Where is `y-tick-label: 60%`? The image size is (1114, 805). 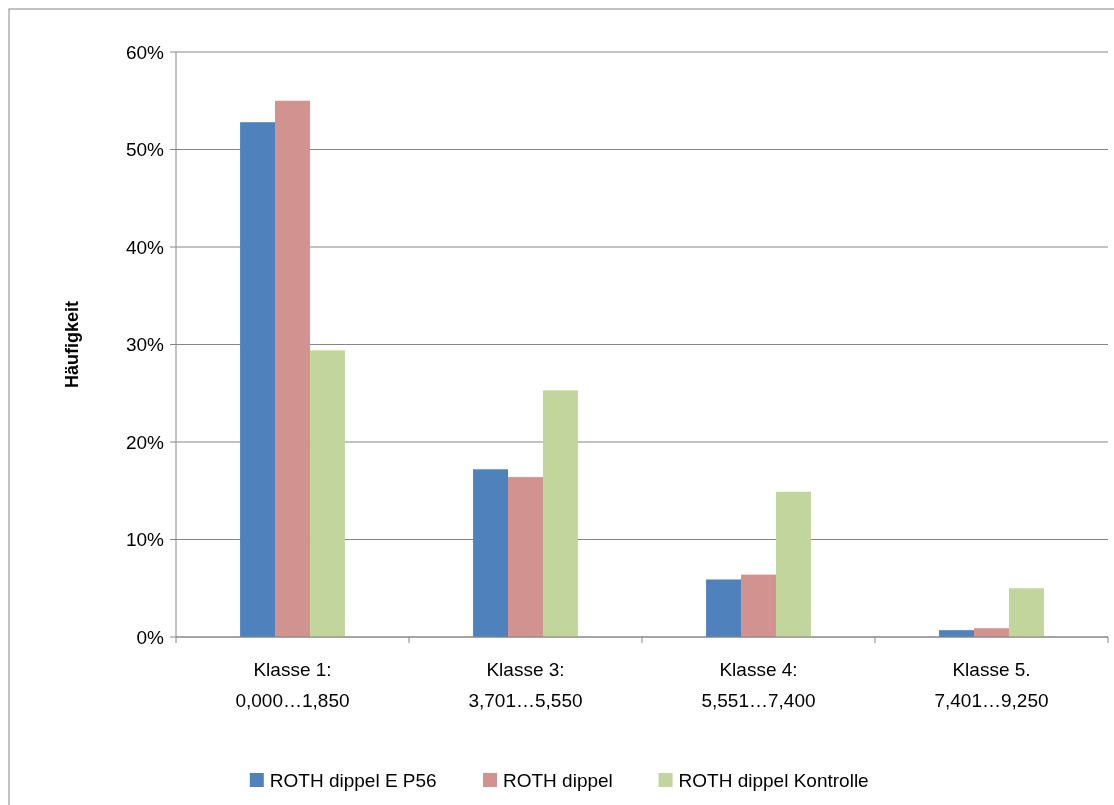 y-tick-label: 60% is located at coordinates (145, 52).